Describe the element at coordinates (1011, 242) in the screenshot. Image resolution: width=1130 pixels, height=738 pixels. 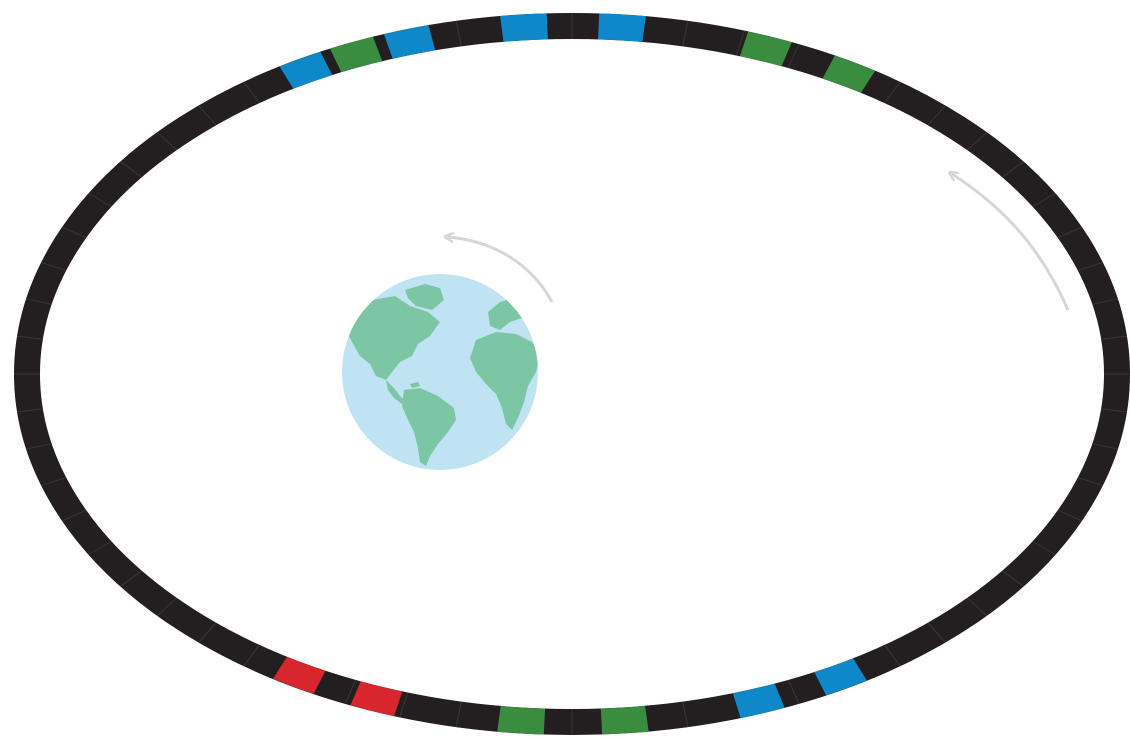
I see `orbit-arrow-outer` at that location.